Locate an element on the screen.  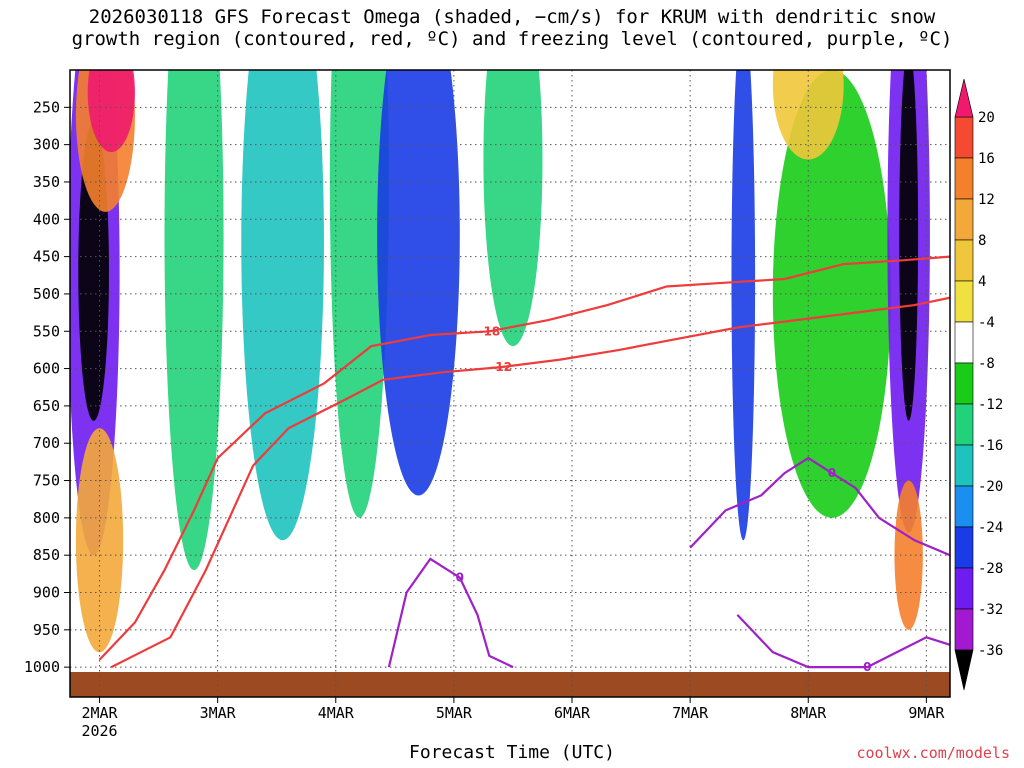
y-tick-label-450: 450 is located at coordinates (46, 257).